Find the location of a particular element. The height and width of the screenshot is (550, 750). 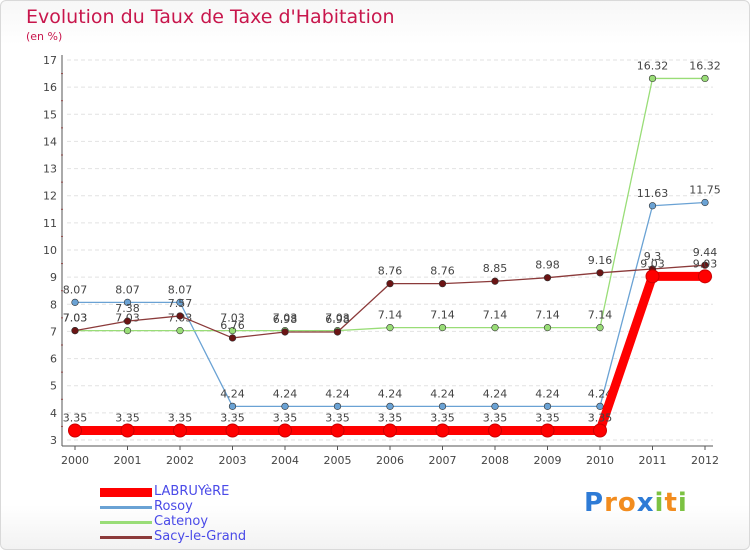

data-label: 7.57 is located at coordinates (180, 303).